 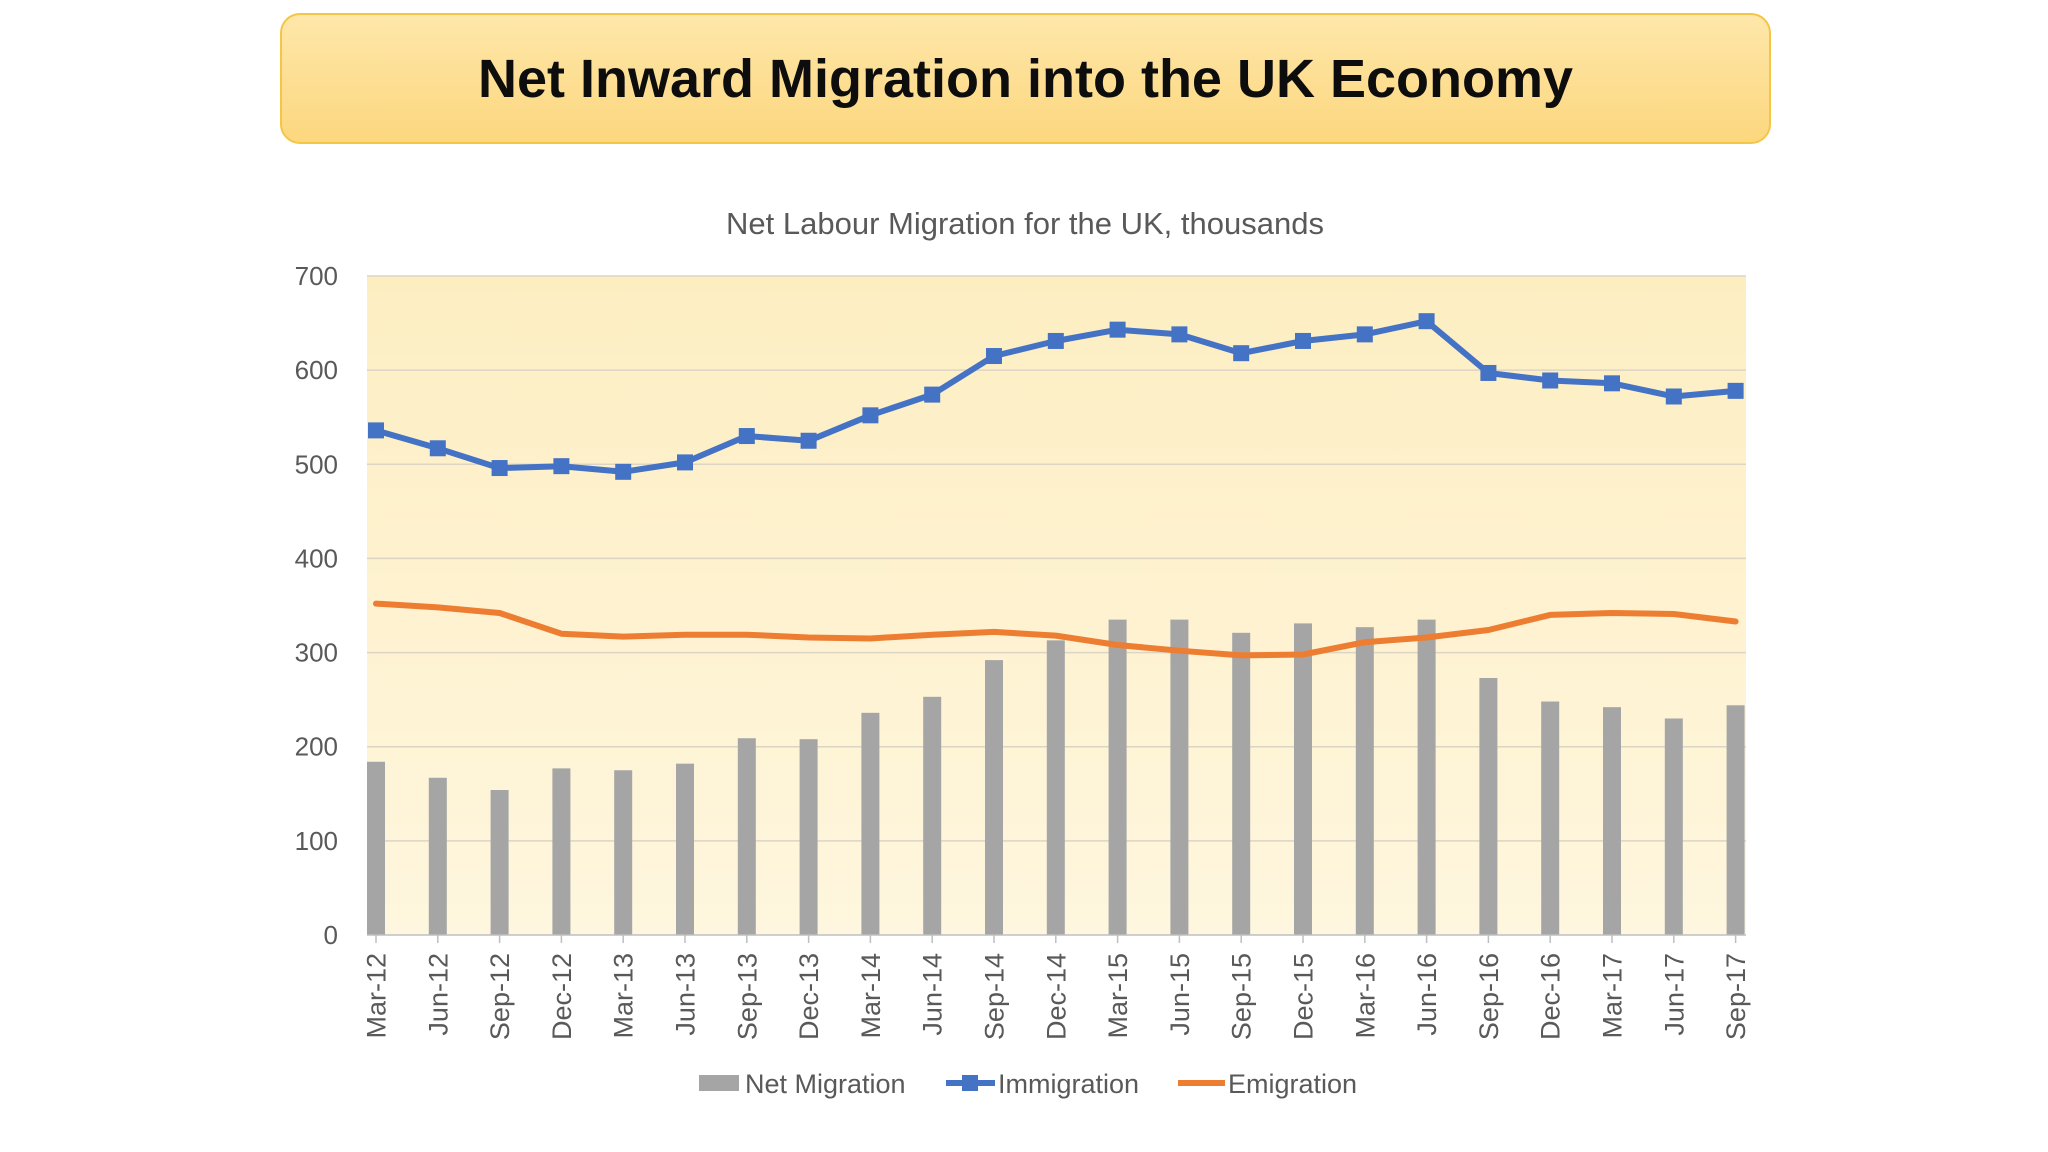 I want to click on y-tick-label: 500, so click(x=316, y=464).